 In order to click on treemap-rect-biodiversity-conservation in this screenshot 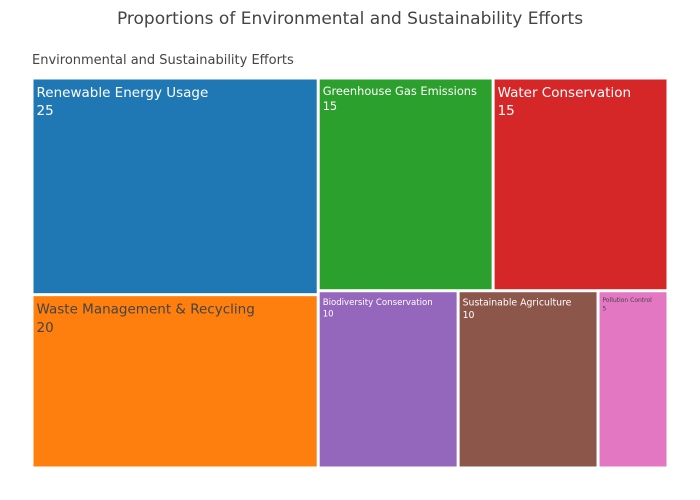, I will do `click(388, 379)`.